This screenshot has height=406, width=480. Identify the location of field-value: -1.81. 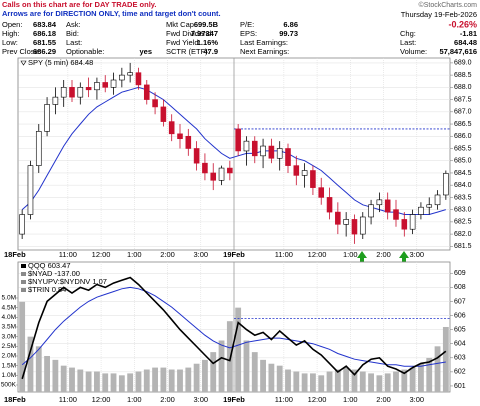
(468, 33).